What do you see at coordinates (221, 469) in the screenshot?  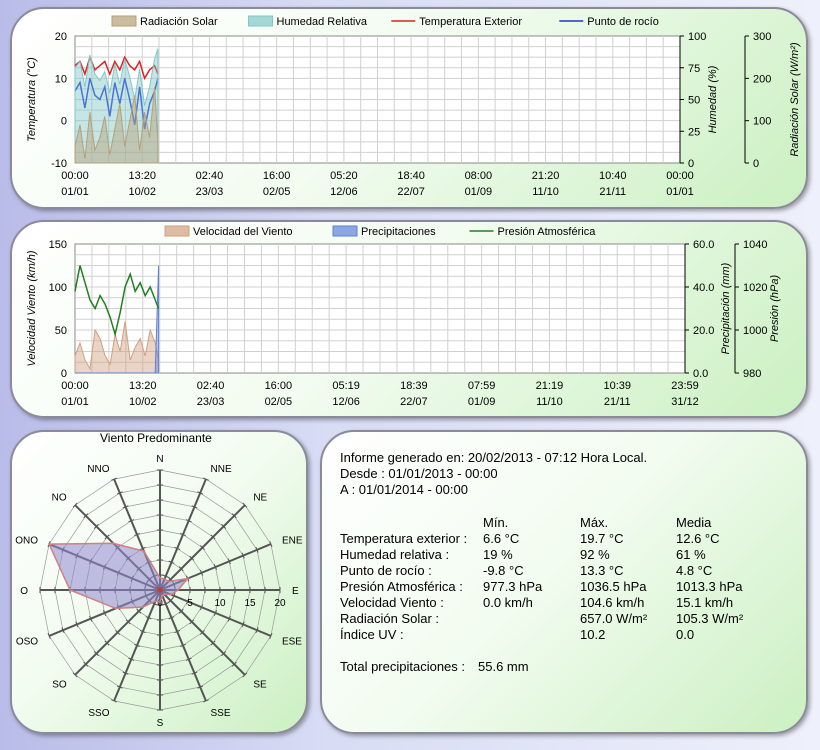 I see `rose-dir-label: NNE` at bounding box center [221, 469].